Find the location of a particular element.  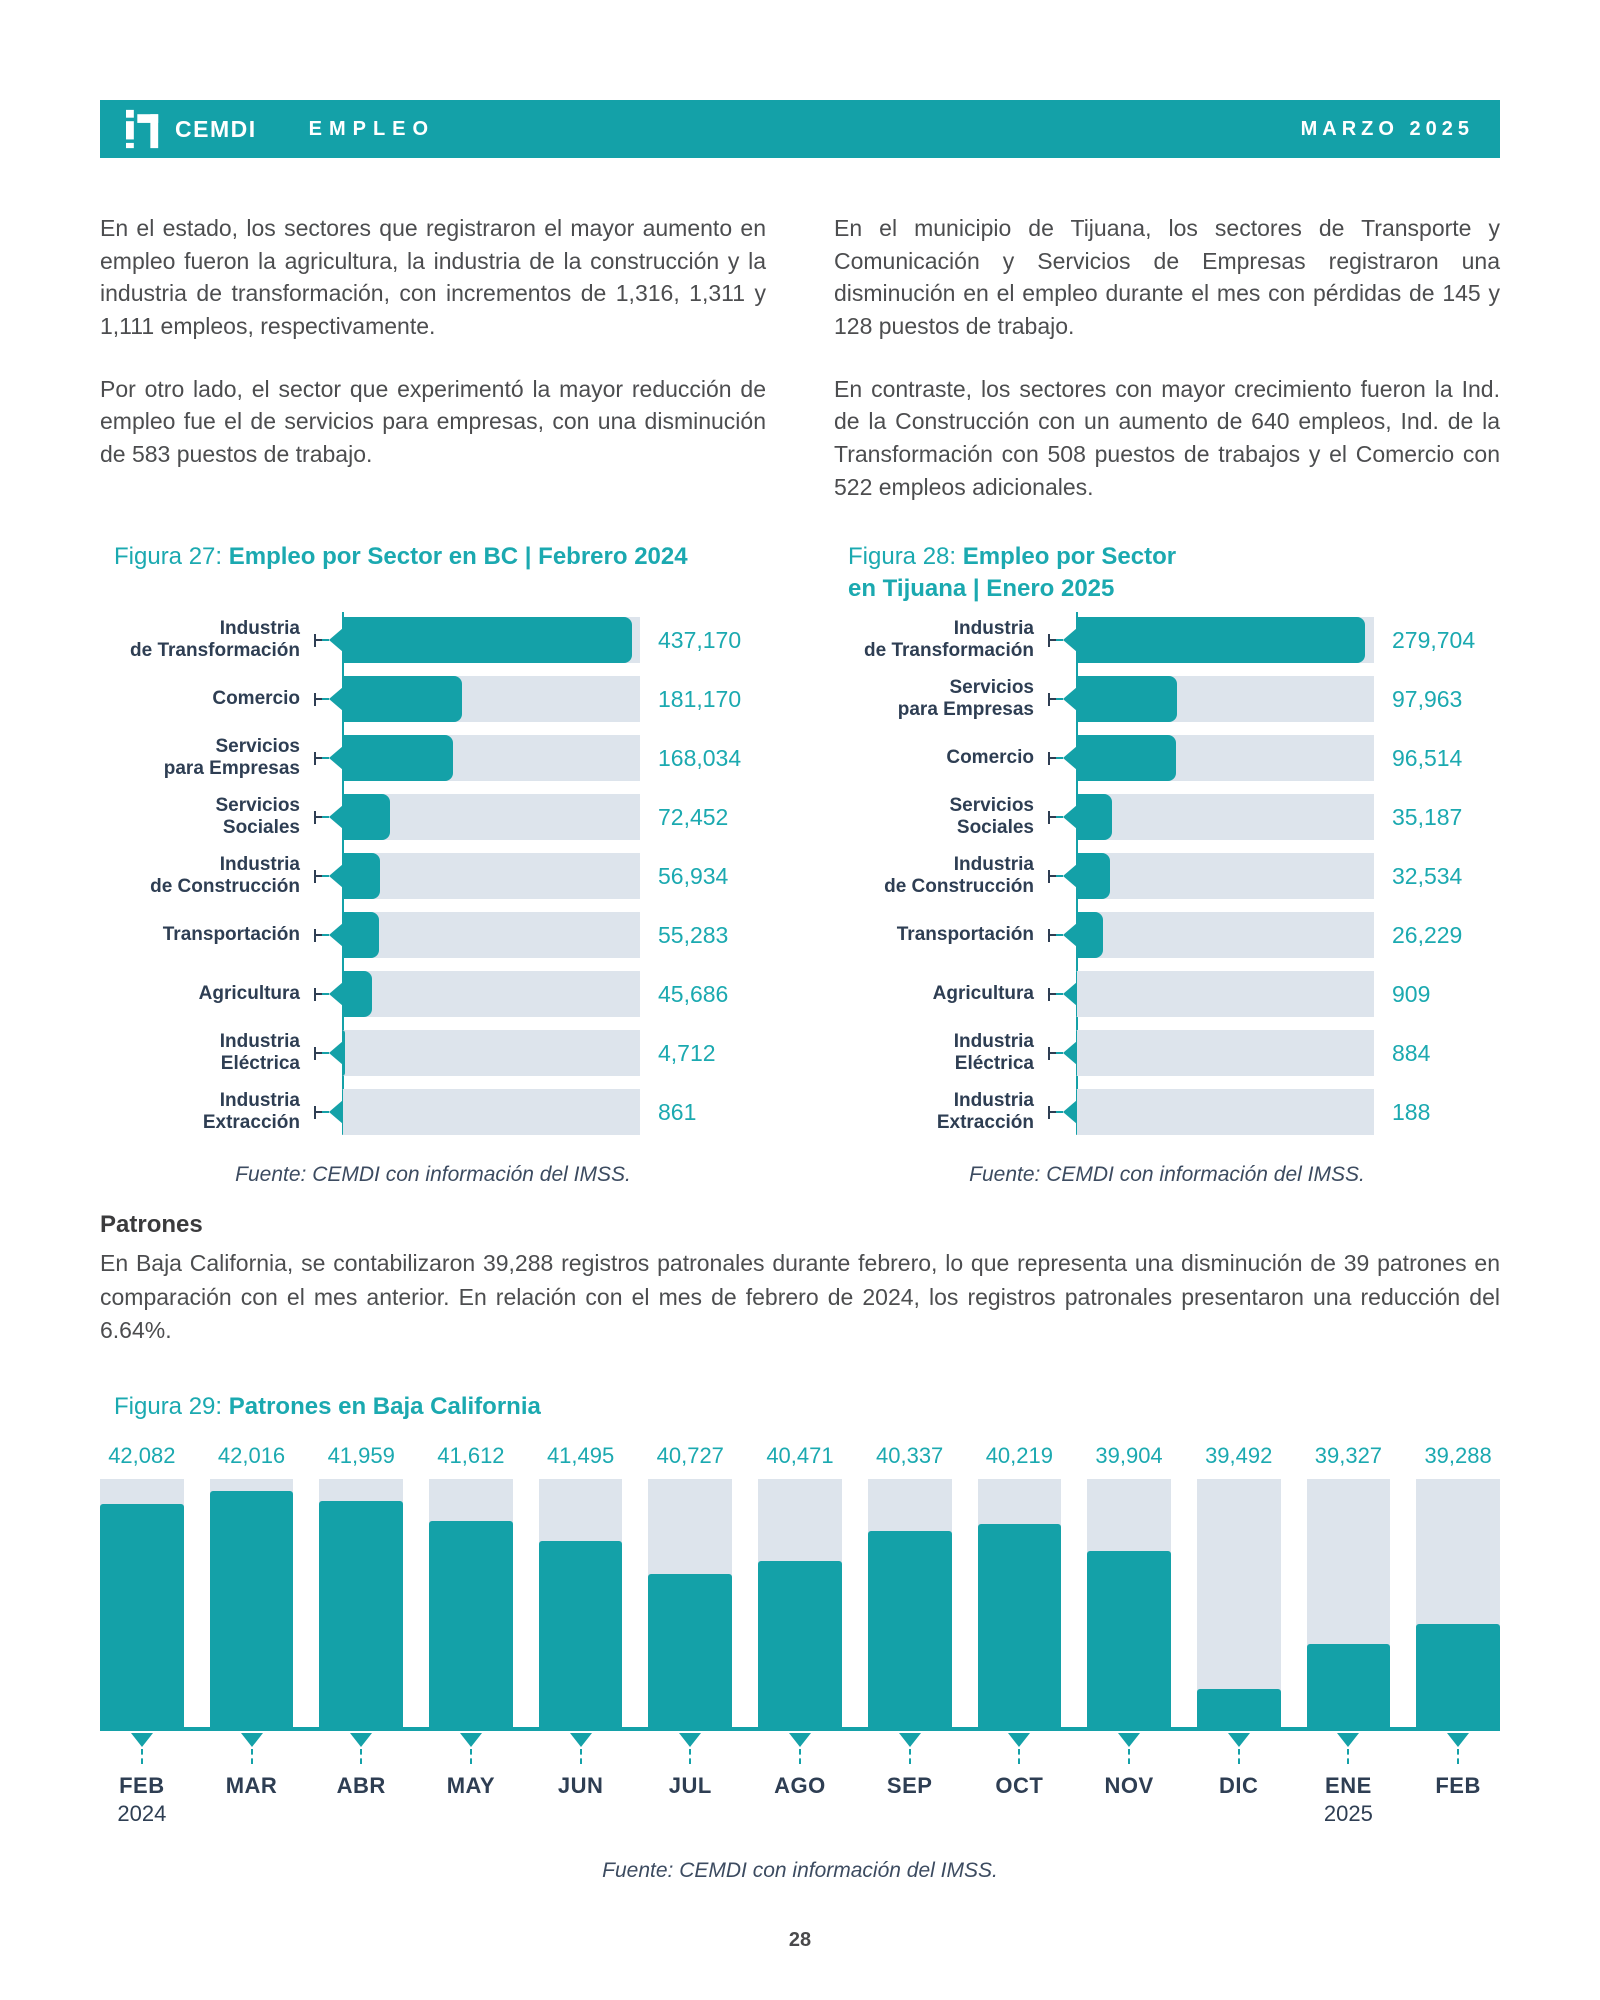

chart-column: 39,492 DIC is located at coordinates (1238, 1637).